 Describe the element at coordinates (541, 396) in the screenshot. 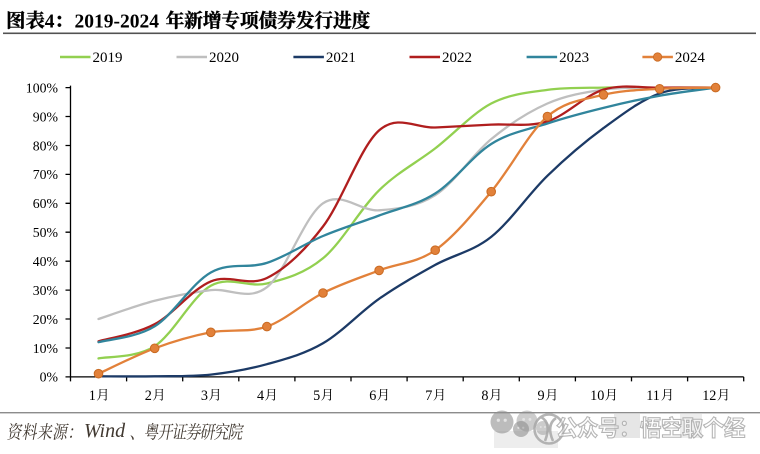

I see `svg-text: 9` at that location.